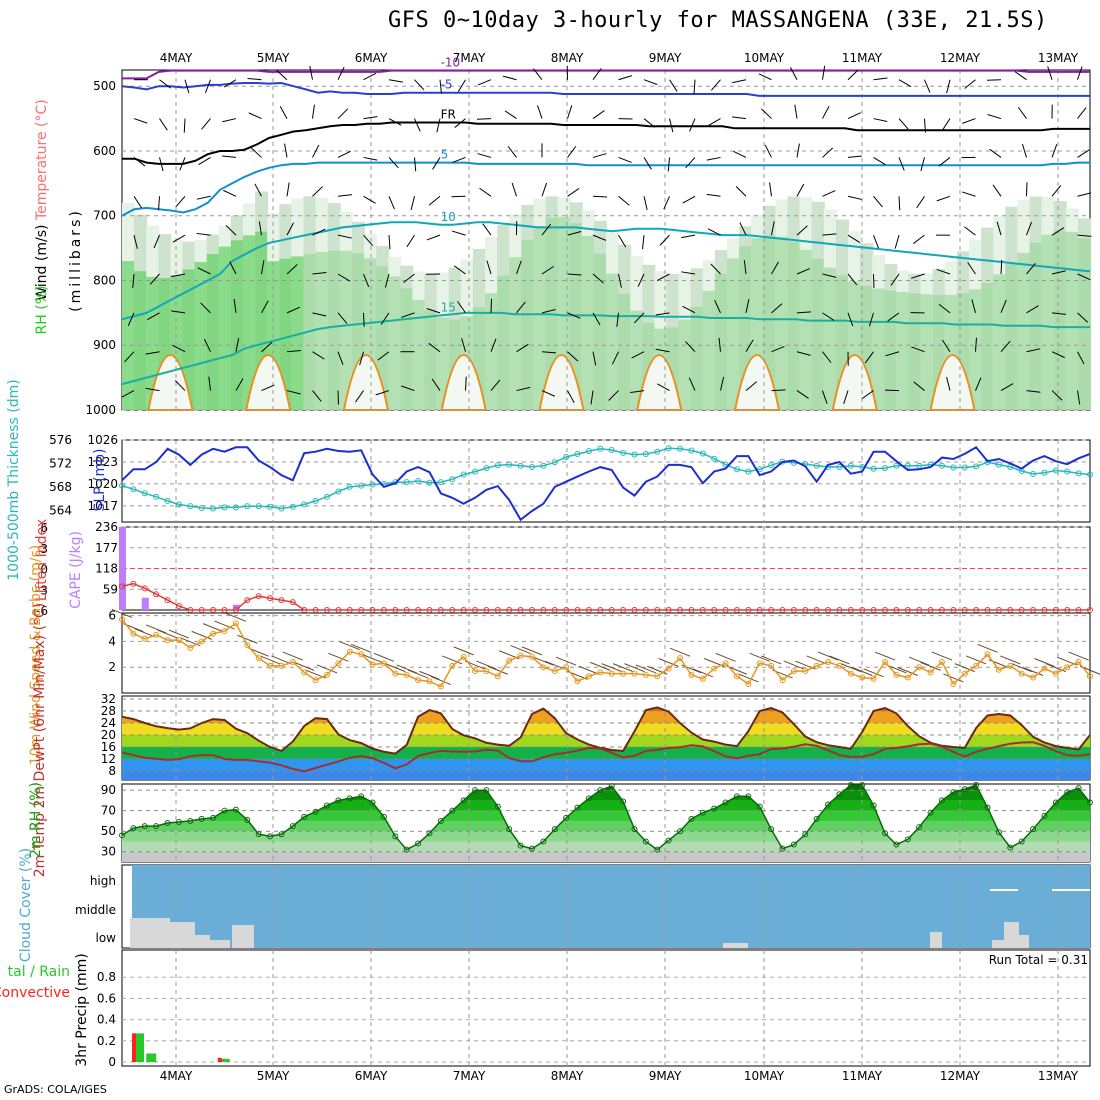  What do you see at coordinates (665, 1076) in the screenshot?
I see `x-tick-bottom-9MAY: 9MAY` at bounding box center [665, 1076].